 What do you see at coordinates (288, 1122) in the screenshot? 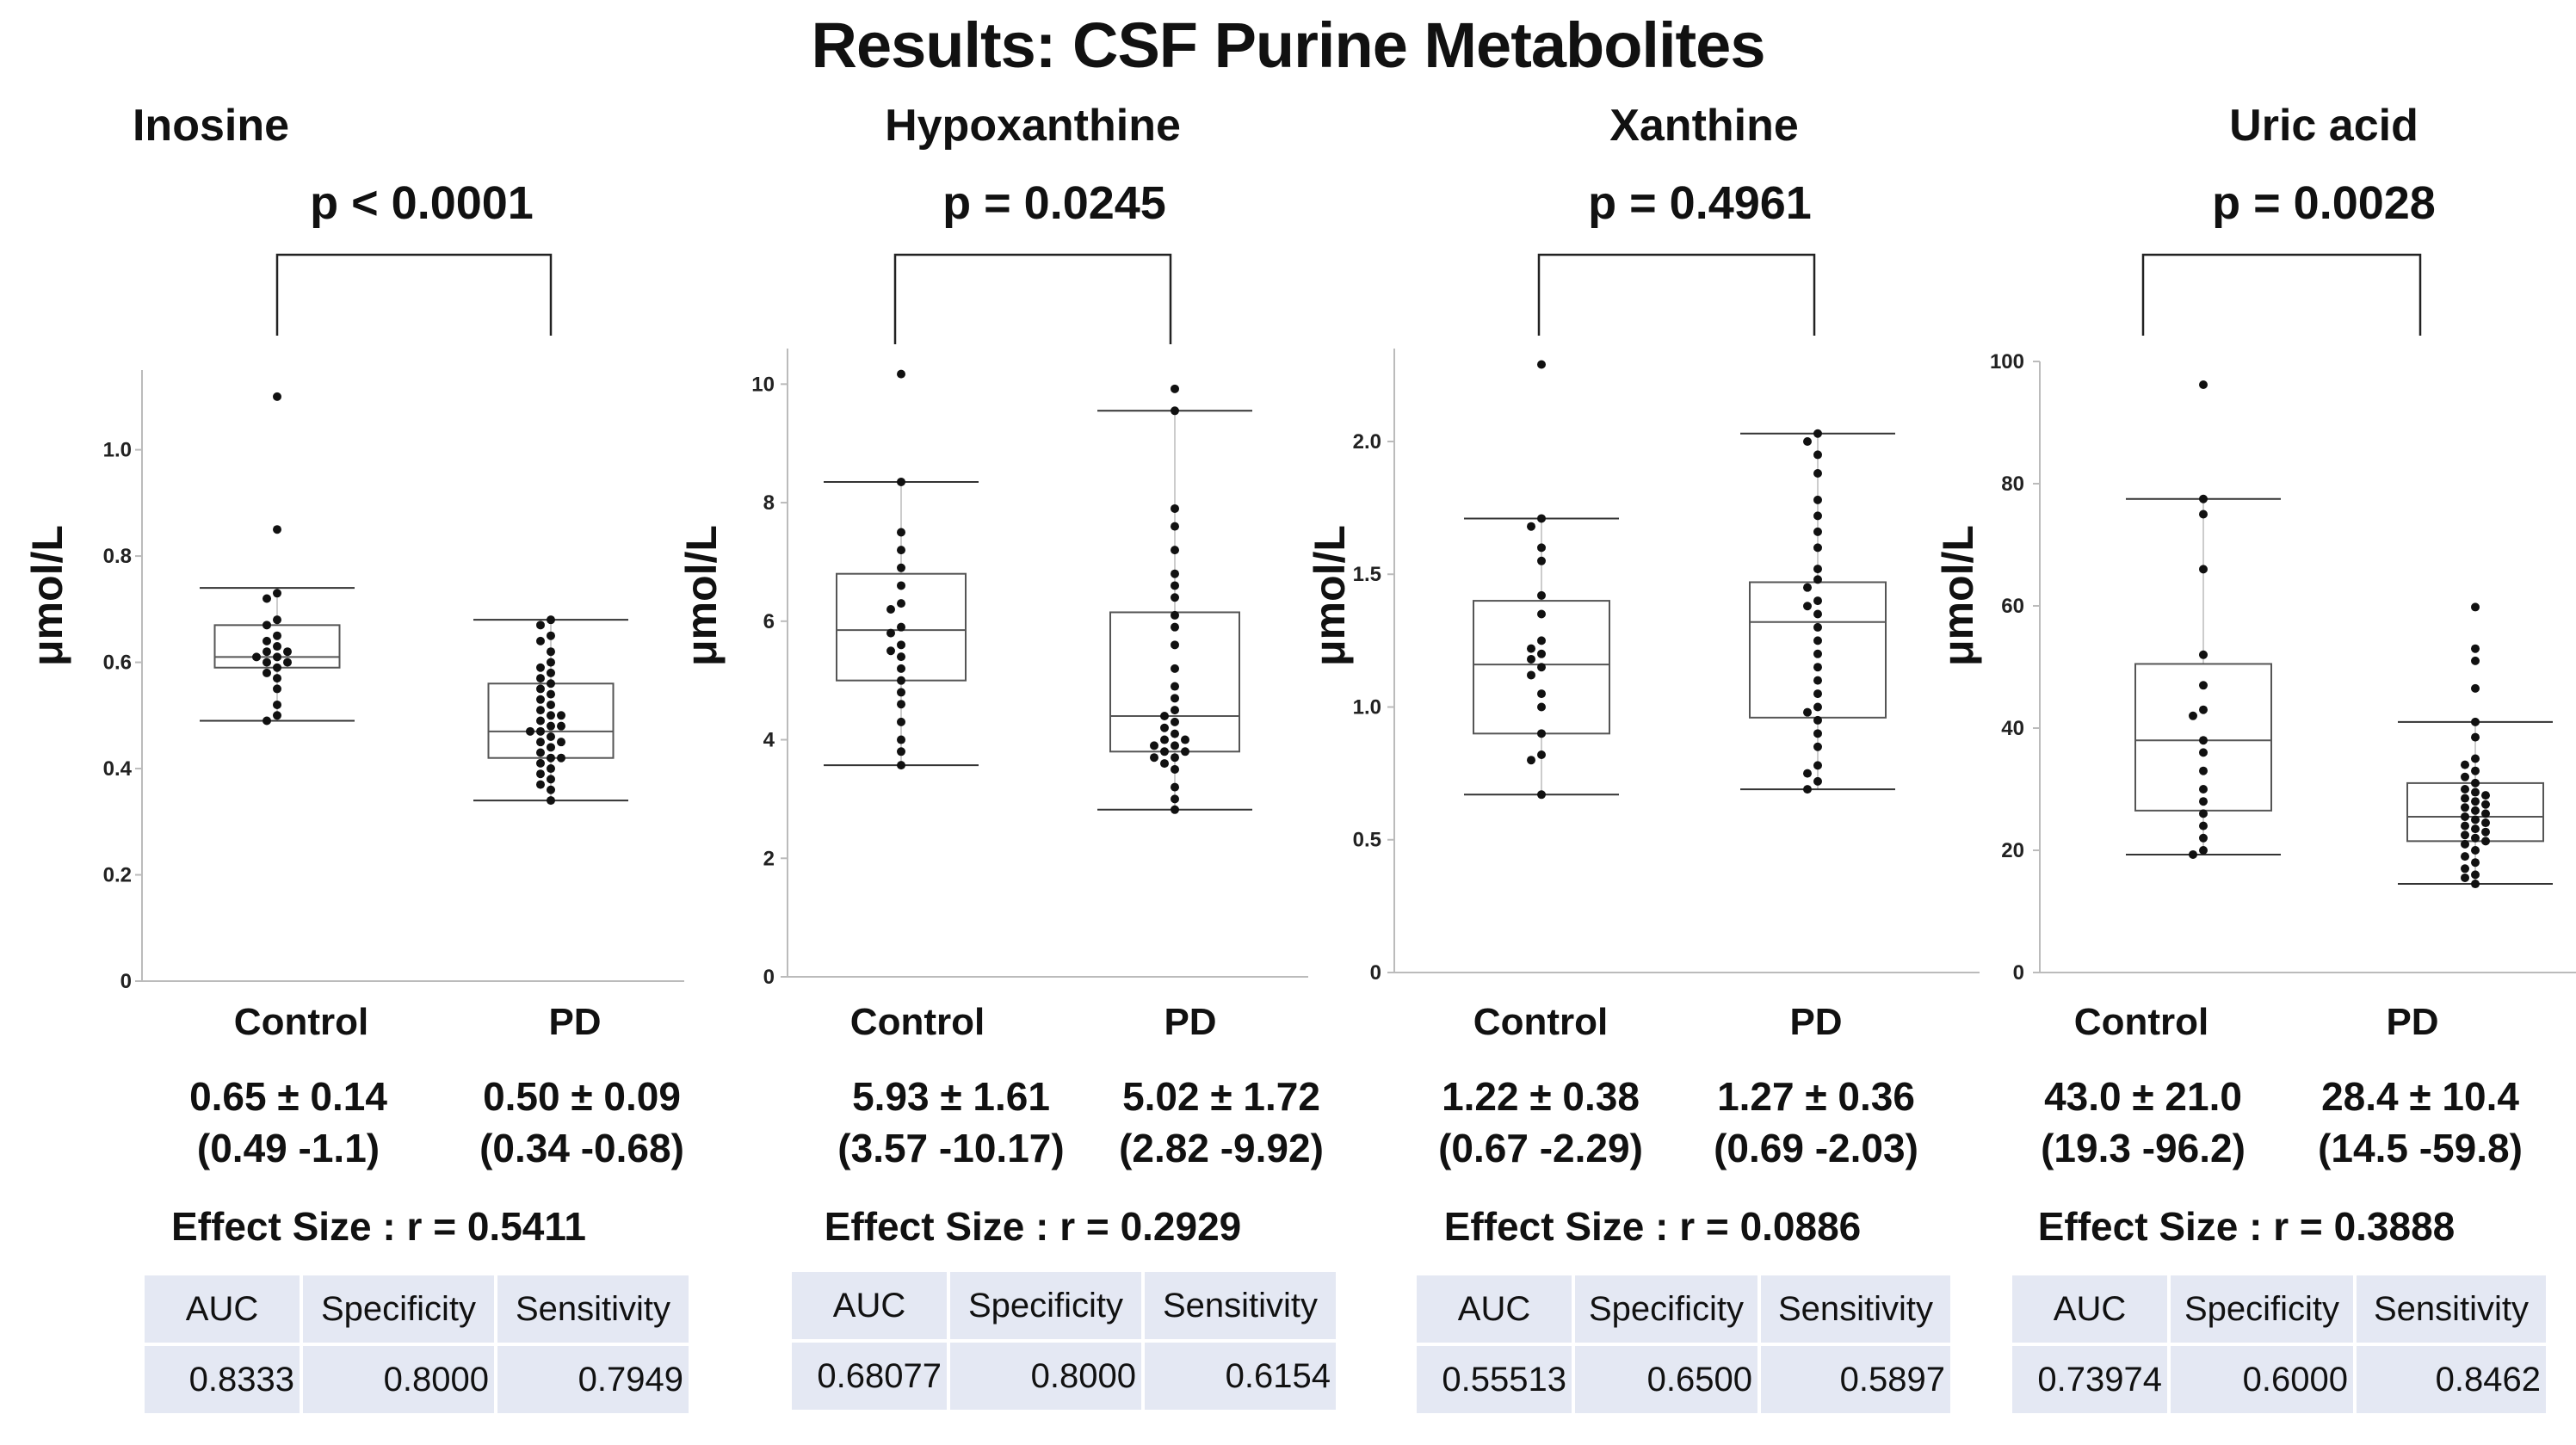
I see `stat-control: 0.65 ± 0.14 (0.49 -1.1)` at bounding box center [288, 1122].